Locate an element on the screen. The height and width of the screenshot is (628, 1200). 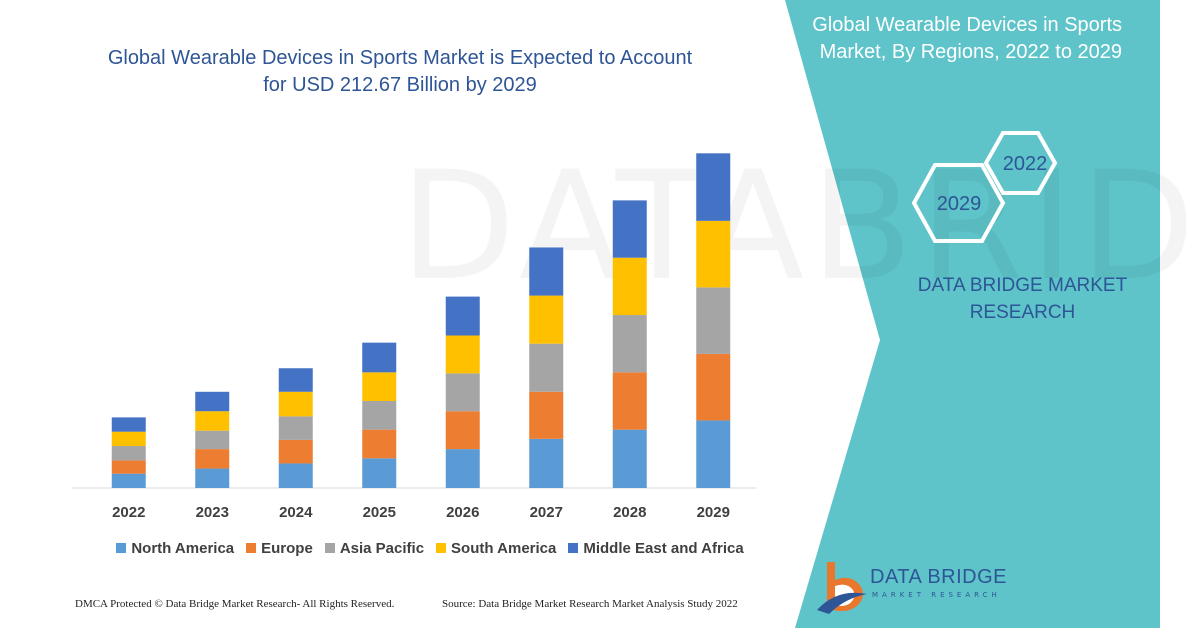
bar-segment-2028-north-america is located at coordinates (629, 458).